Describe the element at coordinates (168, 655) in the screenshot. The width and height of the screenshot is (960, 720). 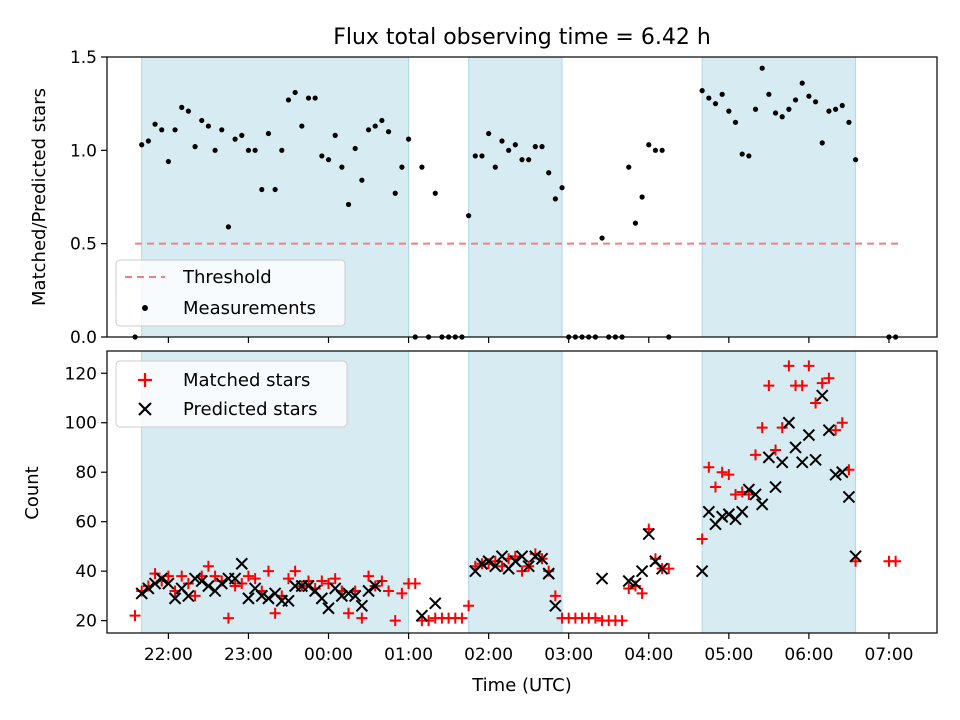
I see `x-tick-label: 22:00` at that location.